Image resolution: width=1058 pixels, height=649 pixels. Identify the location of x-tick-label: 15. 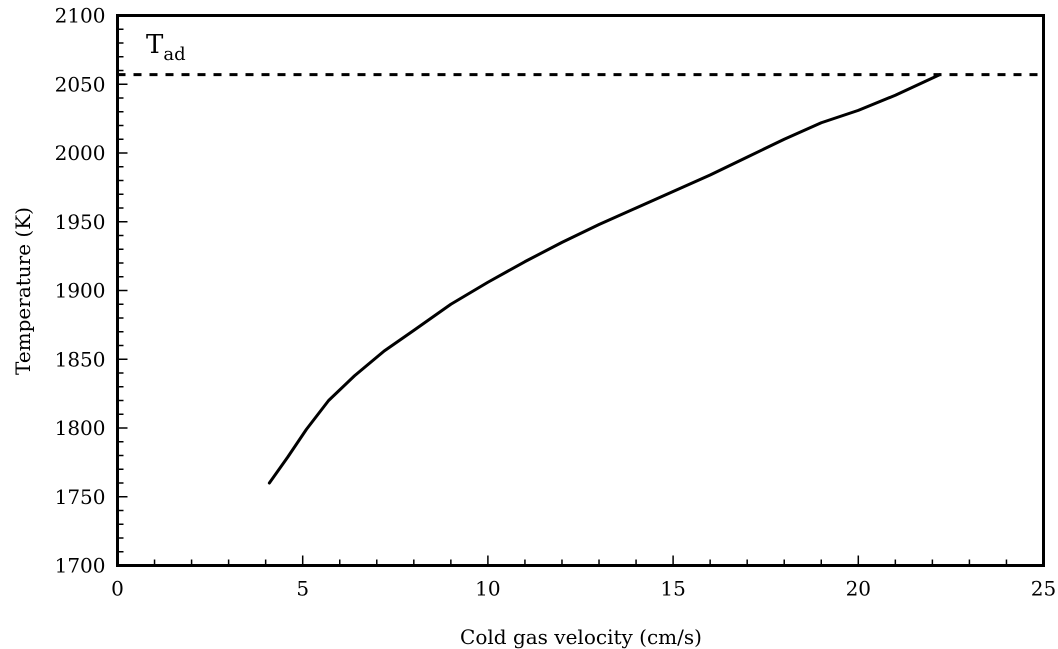
(672, 589).